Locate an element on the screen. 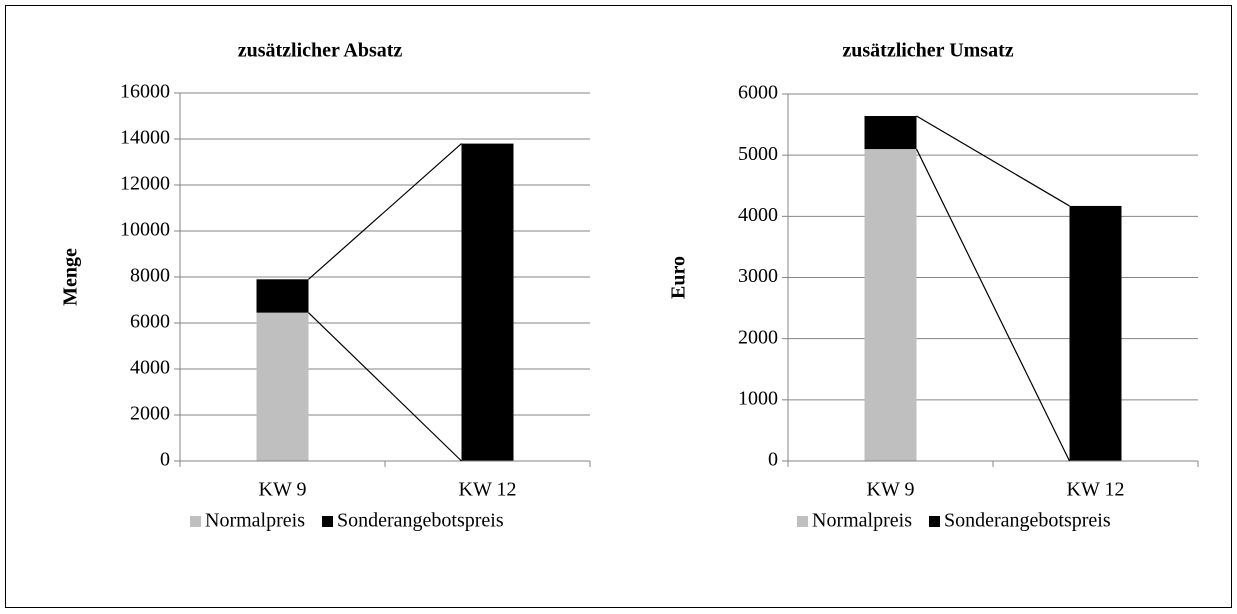 The width and height of the screenshot is (1237, 614). chart-title: zusätzlicher Absatz is located at coordinates (320, 51).